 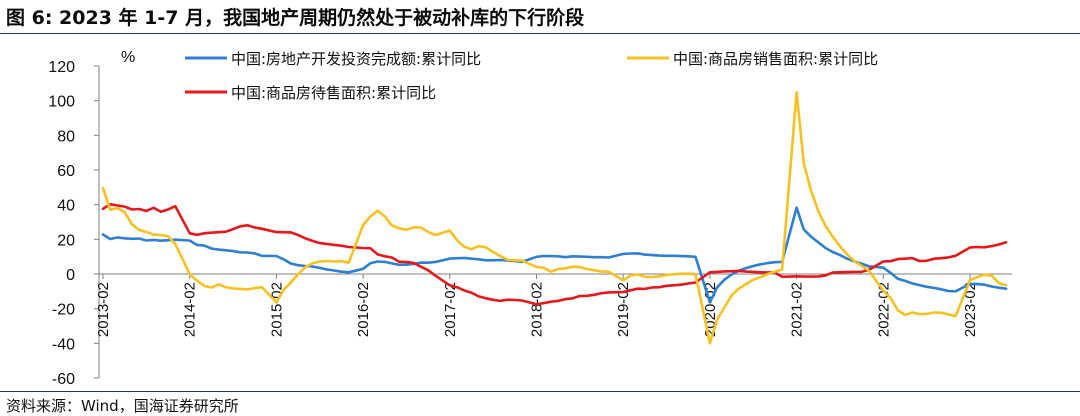 What do you see at coordinates (356, 59) in the screenshot?
I see `legend-label-1: 中国:房地产开发投资完成额:累计同比` at bounding box center [356, 59].